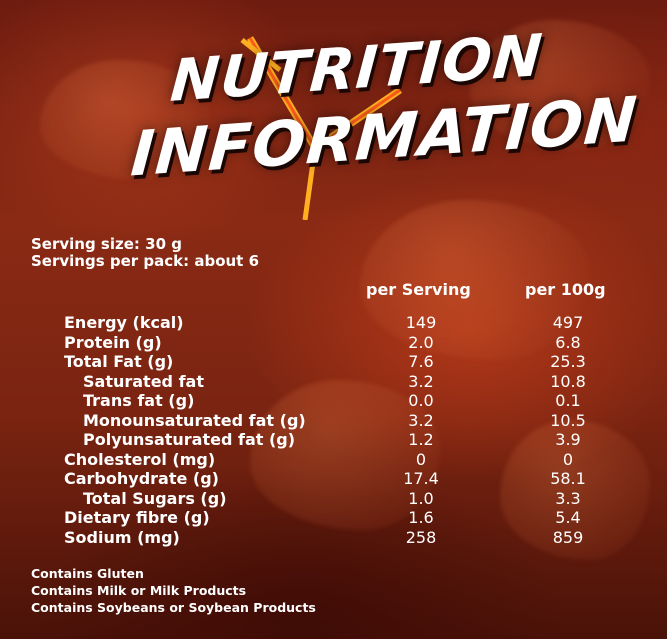 The height and width of the screenshot is (639, 667). What do you see at coordinates (568, 381) in the screenshot?
I see `per-100g-value: 10.8` at bounding box center [568, 381].